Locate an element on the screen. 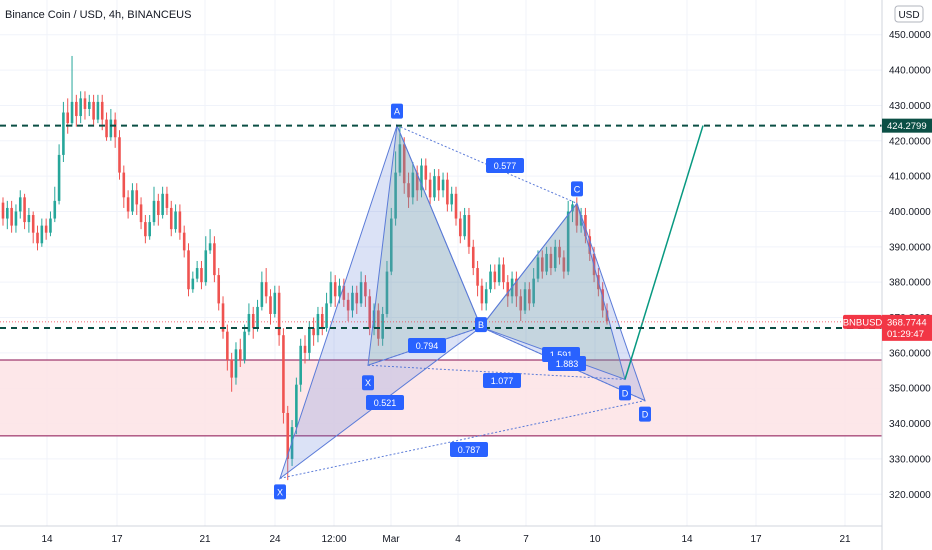  y-tick-label: 450.0000 is located at coordinates (910, 35).